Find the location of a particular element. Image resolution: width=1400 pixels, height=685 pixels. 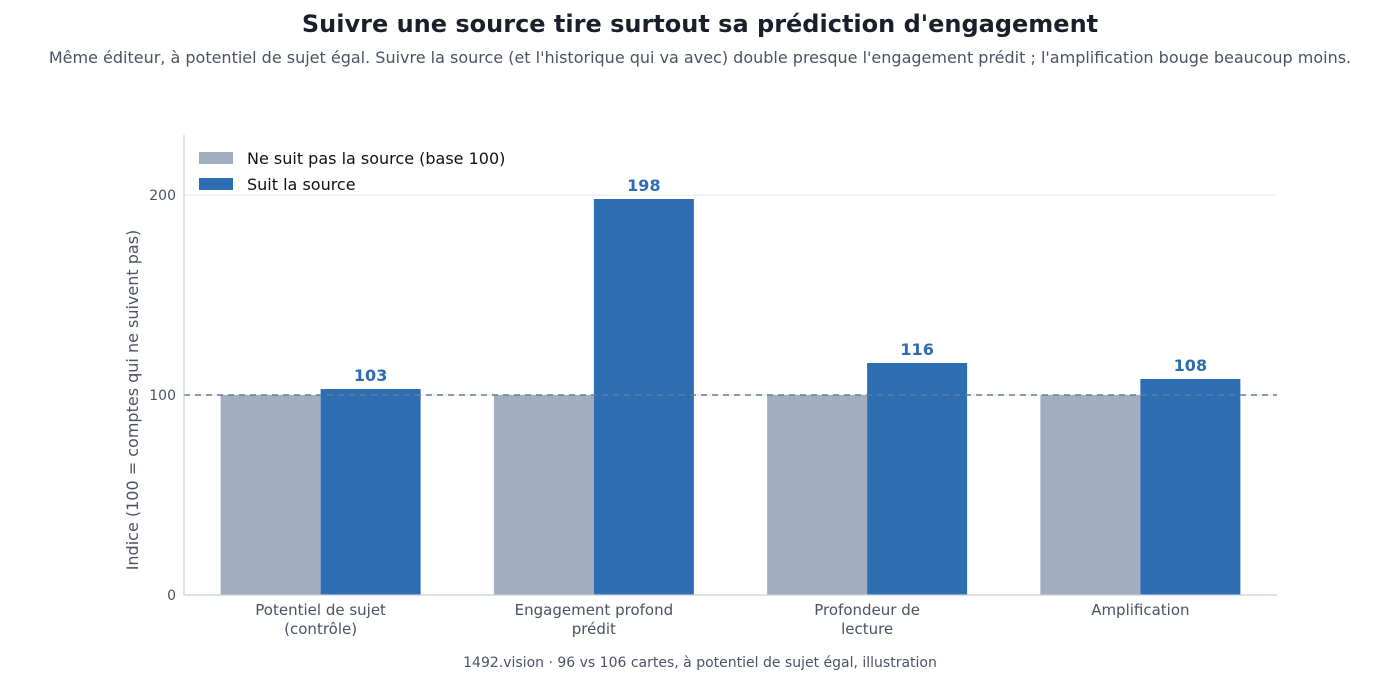

value-label: 116 is located at coordinates (916, 349).